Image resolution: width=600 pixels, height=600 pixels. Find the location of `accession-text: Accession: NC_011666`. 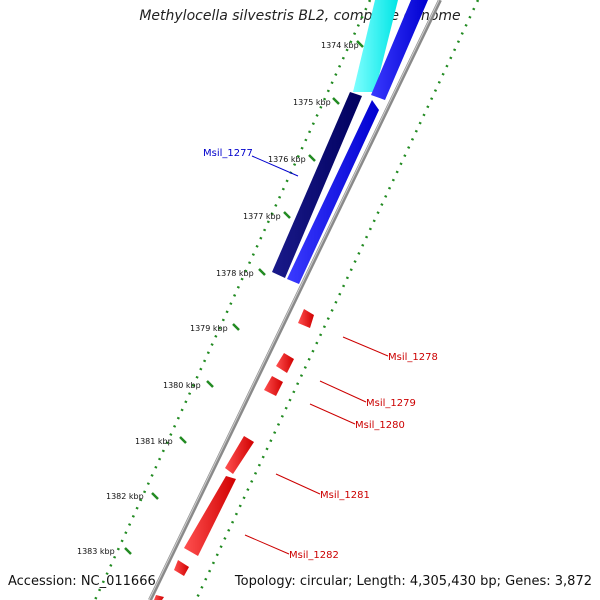

accession-text: Accession: NC_011666 is located at coordinates (82, 581).